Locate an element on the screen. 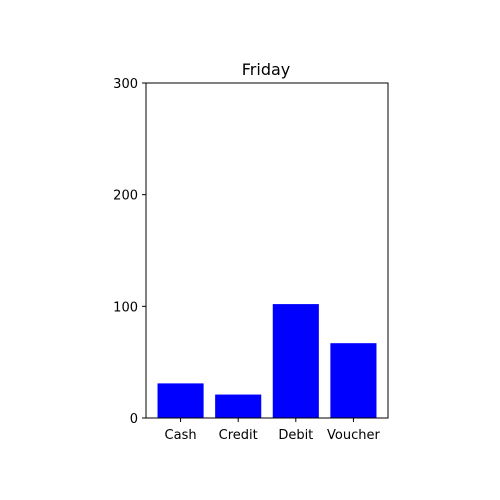 The image size is (500, 500). chart-title: Friday is located at coordinates (266, 69).